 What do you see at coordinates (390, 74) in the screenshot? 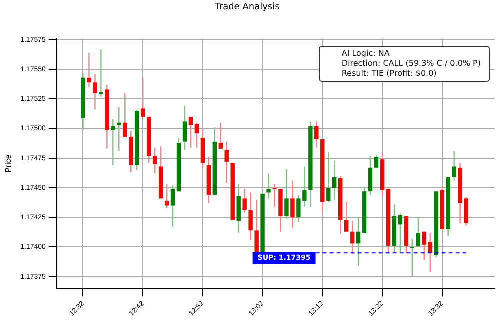
I see `annotation: Result: TIE (Profit: $0.0)` at bounding box center [390, 74].